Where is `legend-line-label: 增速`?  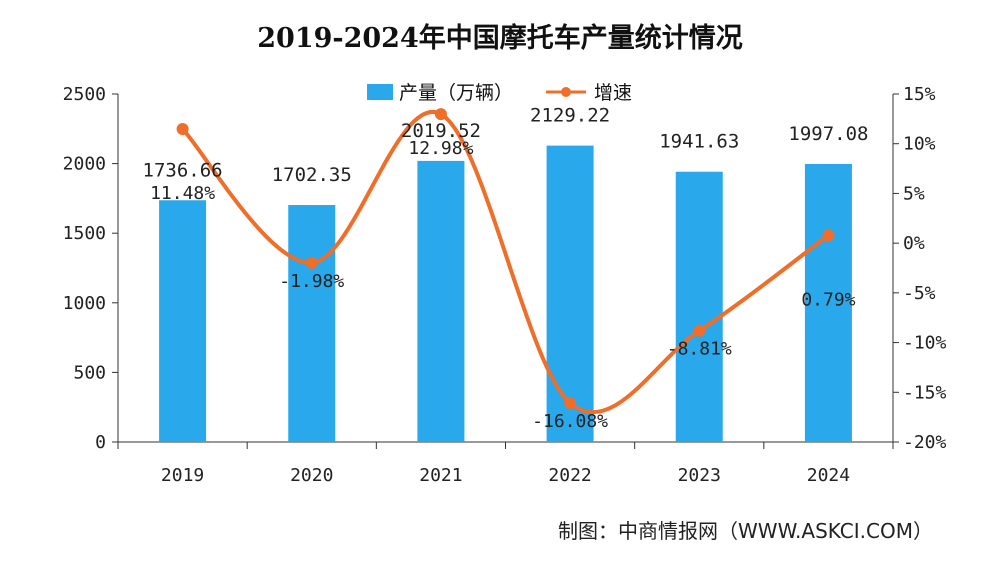 legend-line-label: 增速 is located at coordinates (613, 93).